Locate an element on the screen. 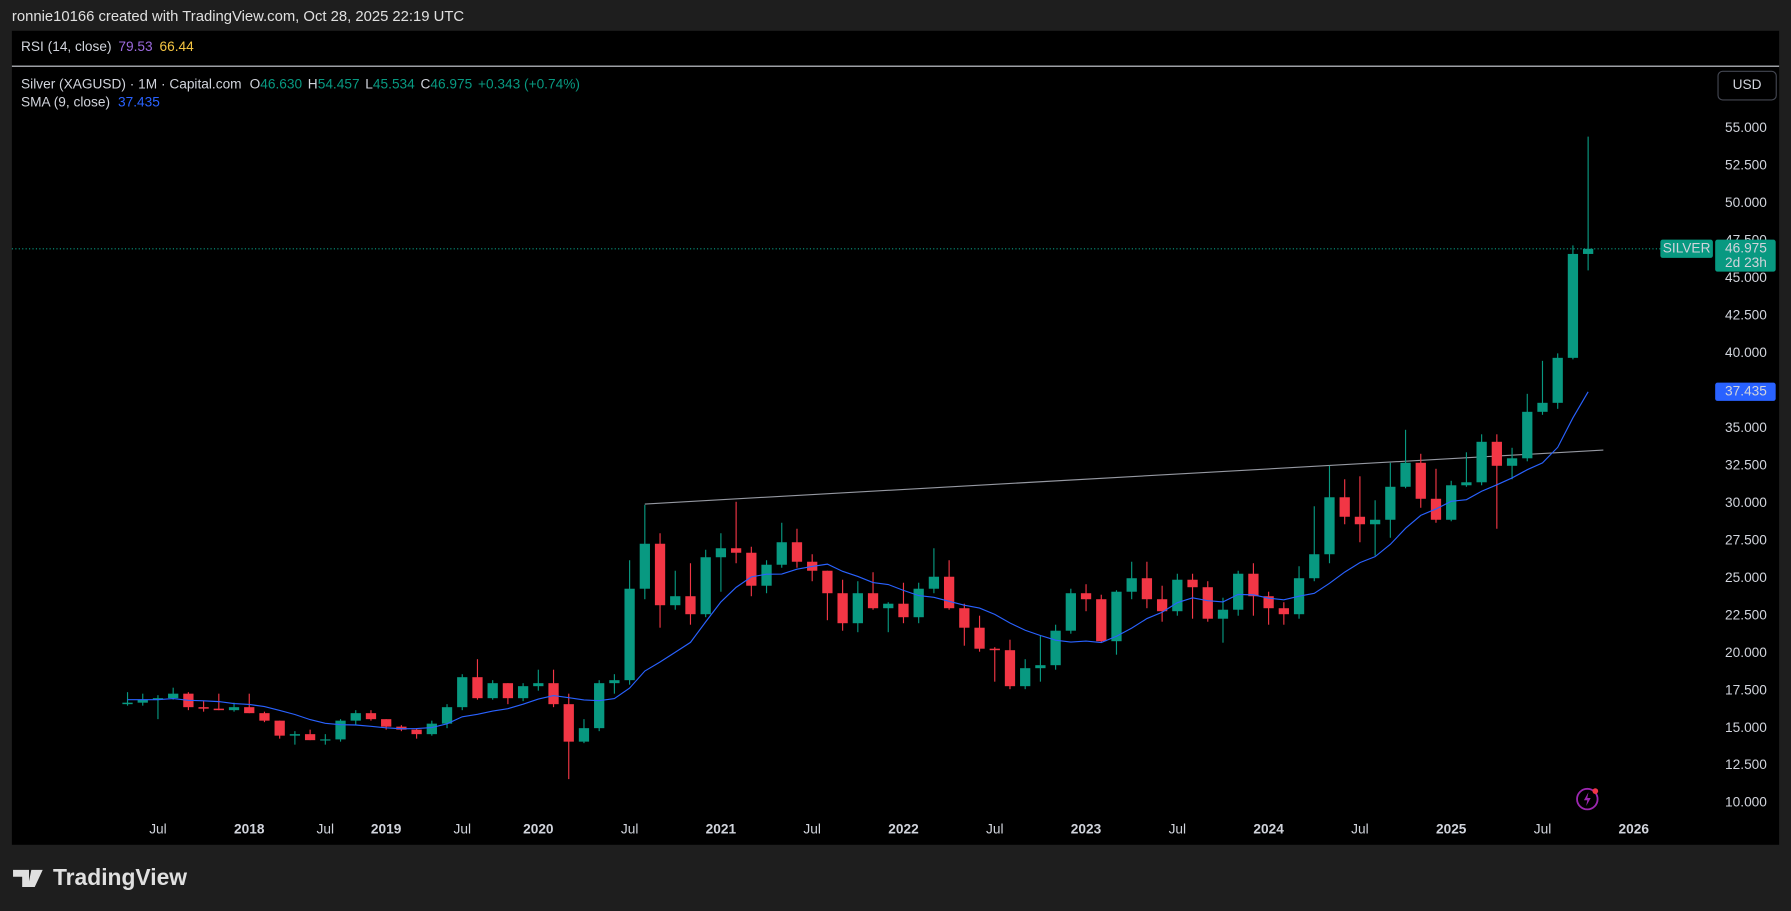  y-tick-label: 25.000 is located at coordinates (1746, 577).